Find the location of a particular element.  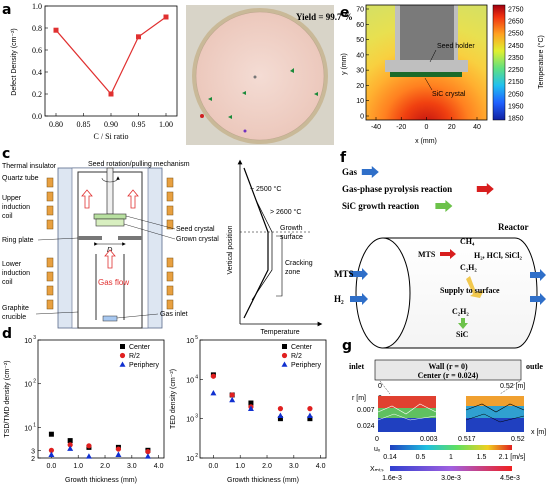

velocity-map is located at coordinates (407, 414).